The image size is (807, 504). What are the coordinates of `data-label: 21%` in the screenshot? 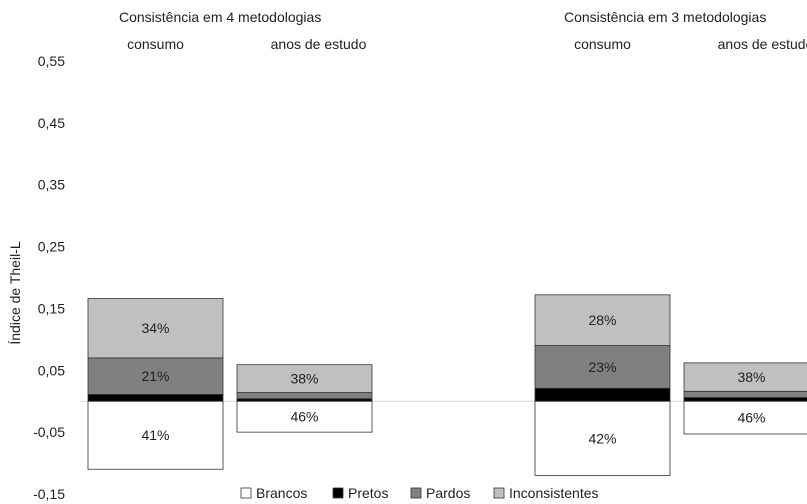 It's located at (155, 376).